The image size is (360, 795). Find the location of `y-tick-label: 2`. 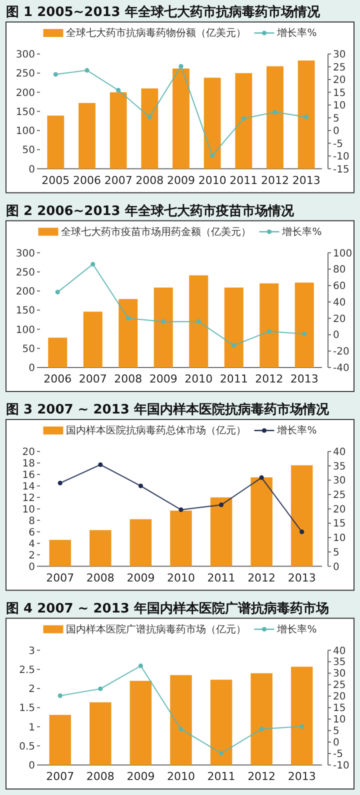

y-tick-label: 2 is located at coordinates (31, 689).